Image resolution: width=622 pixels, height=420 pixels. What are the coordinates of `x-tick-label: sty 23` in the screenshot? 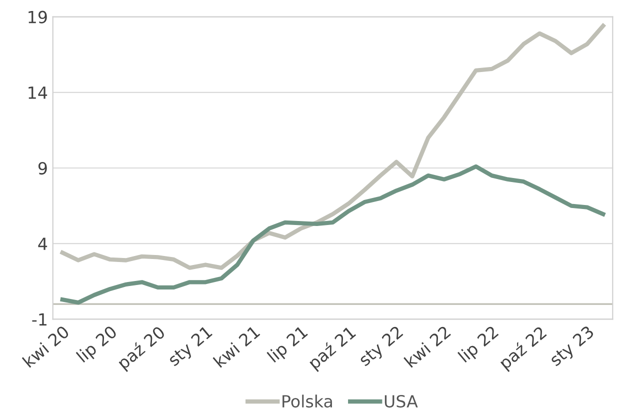 It's located at (572, 347).